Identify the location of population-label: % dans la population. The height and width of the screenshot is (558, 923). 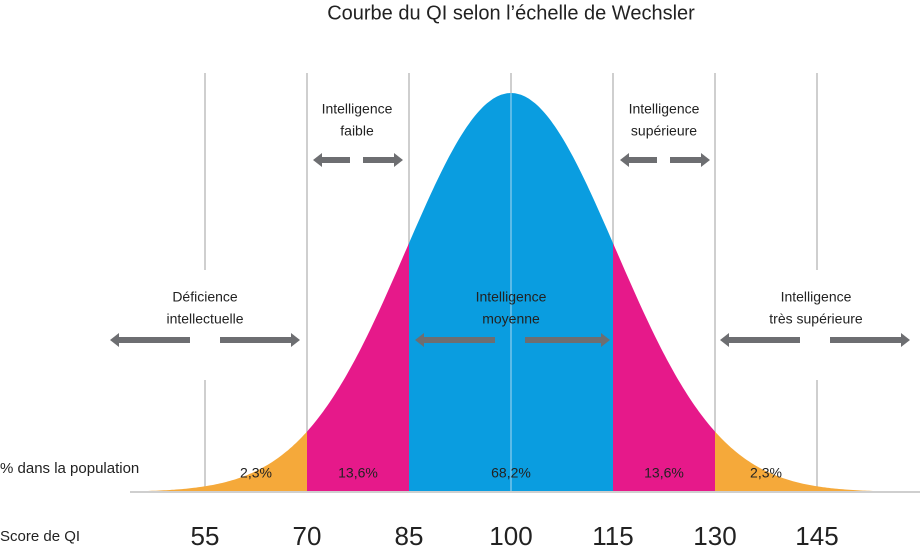
(69, 468).